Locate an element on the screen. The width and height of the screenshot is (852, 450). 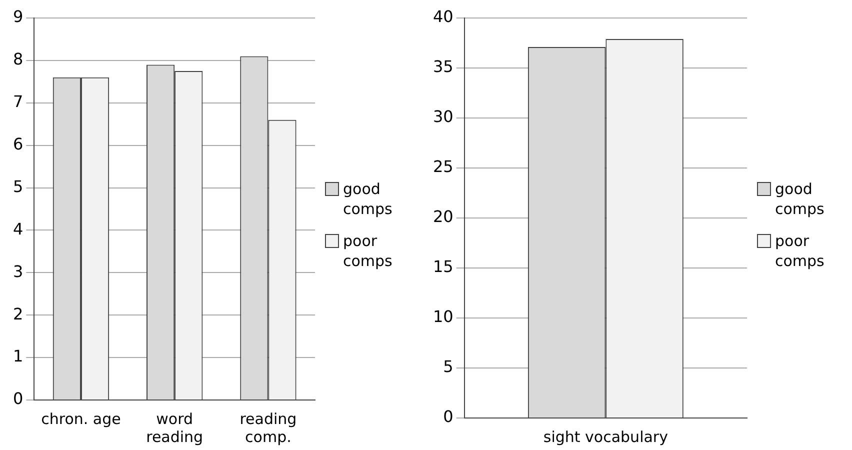
x-tick-label: sight vocabulary is located at coordinates (605, 437).